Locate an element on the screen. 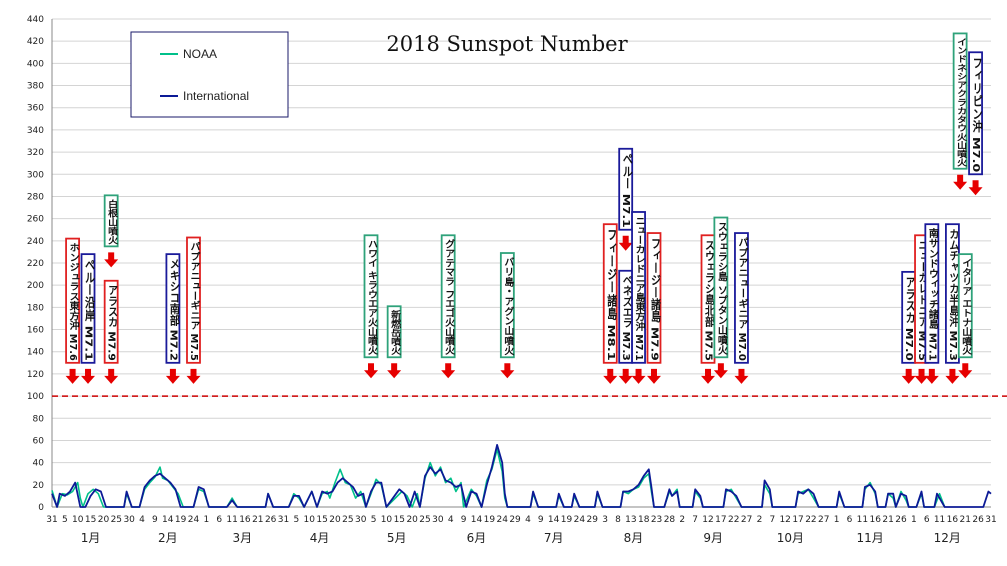  event-annotation: バリ島・アグン山噴火 is located at coordinates (507, 315).